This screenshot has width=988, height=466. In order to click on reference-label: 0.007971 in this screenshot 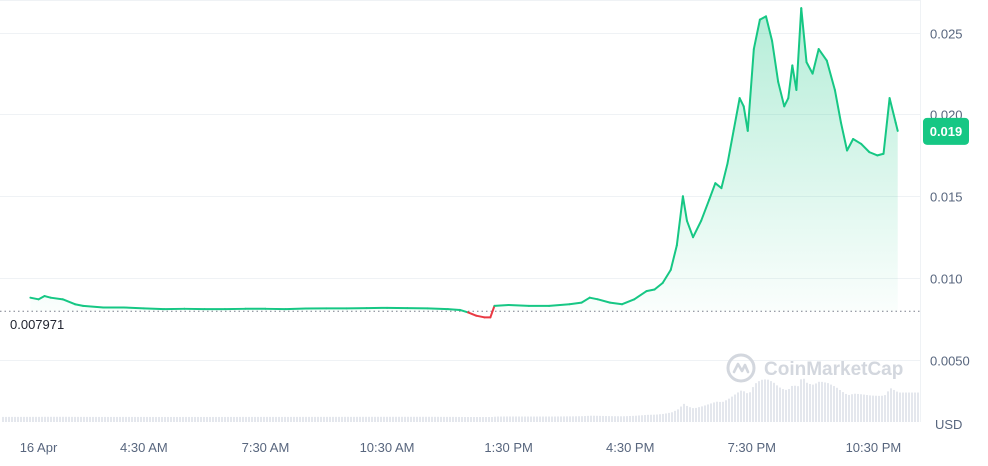, I will do `click(37, 324)`.